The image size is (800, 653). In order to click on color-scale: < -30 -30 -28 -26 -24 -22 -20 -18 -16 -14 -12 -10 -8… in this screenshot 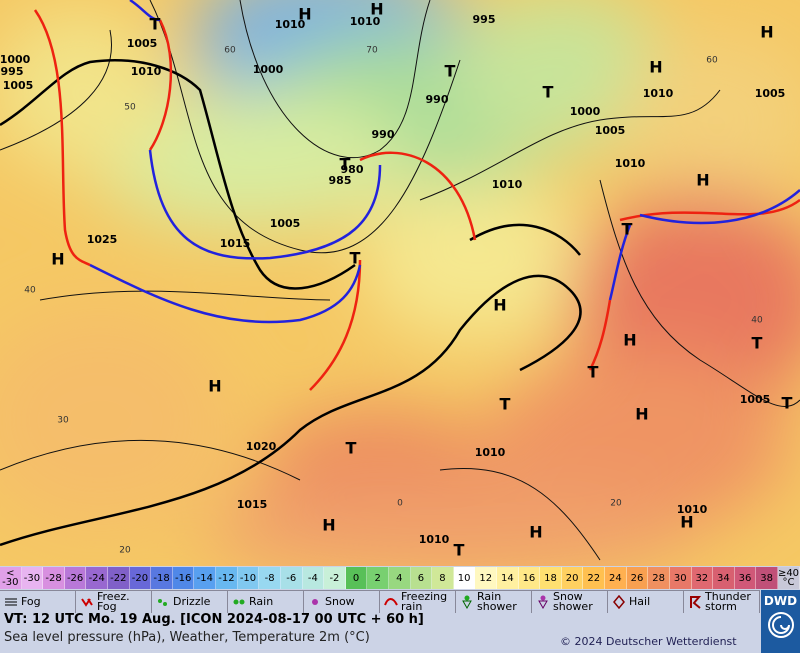, I will do `click(400, 578)`.